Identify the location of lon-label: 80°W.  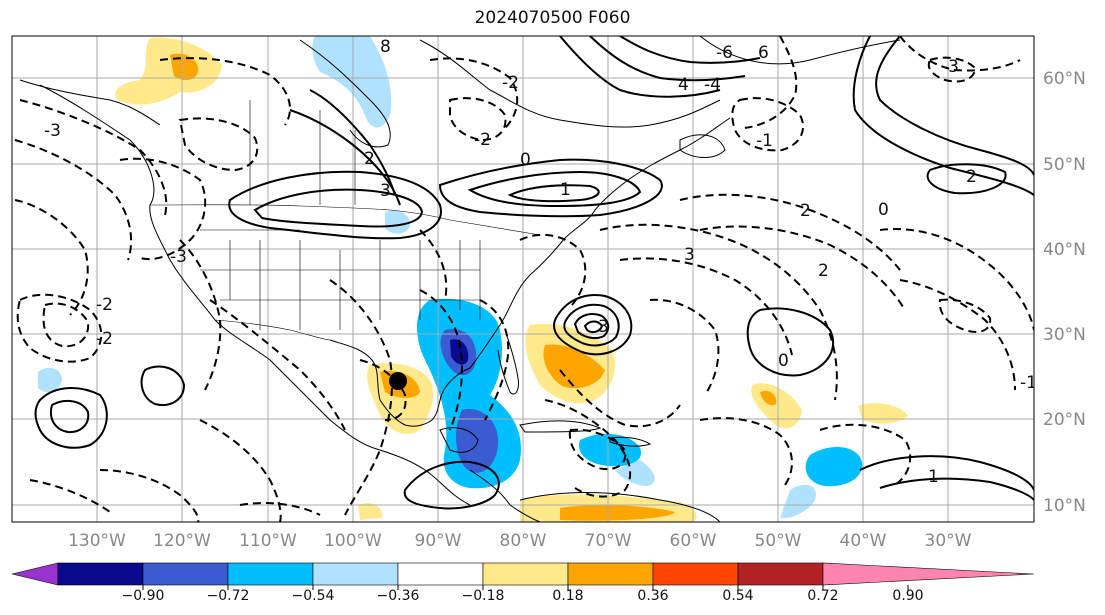
(523, 541).